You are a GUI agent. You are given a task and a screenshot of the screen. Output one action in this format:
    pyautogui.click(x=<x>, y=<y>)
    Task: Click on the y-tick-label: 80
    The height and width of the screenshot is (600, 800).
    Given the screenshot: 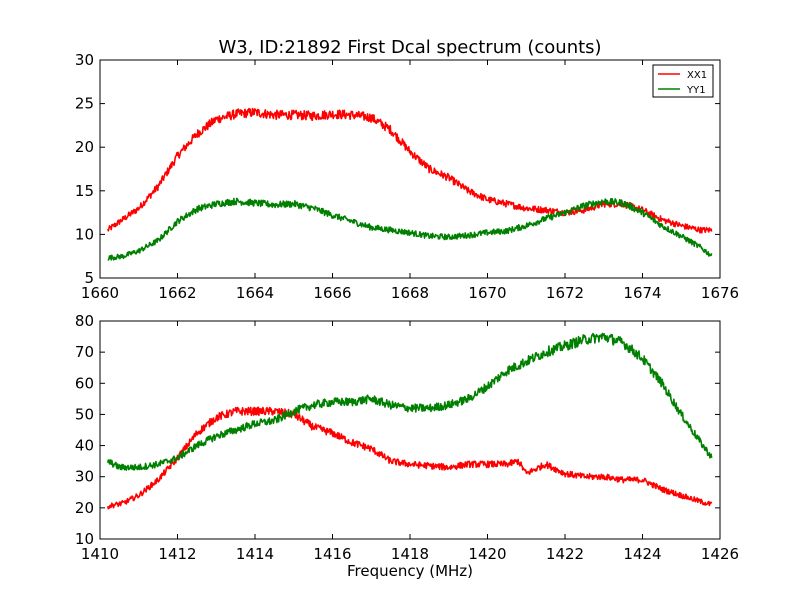 What is the action you would take?
    pyautogui.click(x=84, y=321)
    